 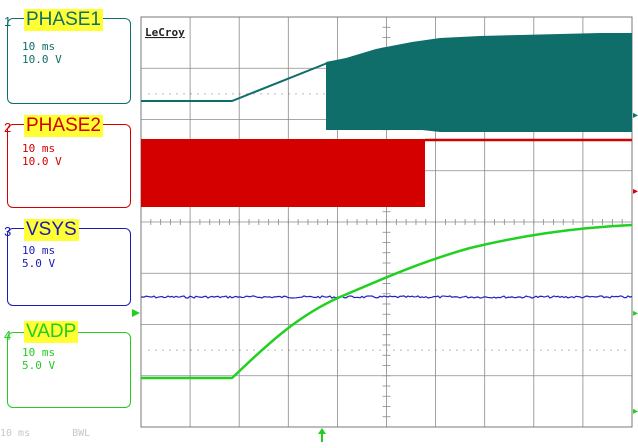 I want to click on channel-4-number: 4, so click(x=8, y=335).